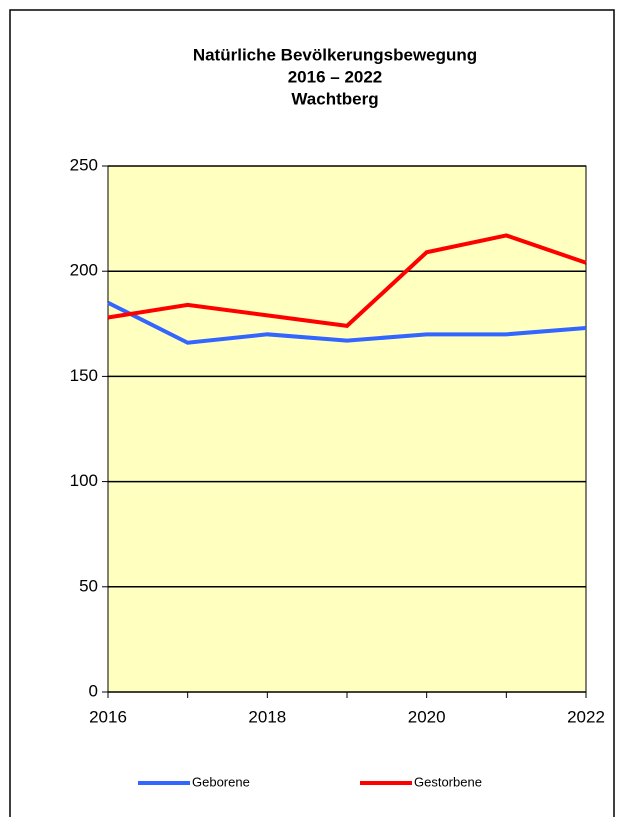 This screenshot has width=625, height=822. Describe the element at coordinates (335, 76) in the screenshot. I see `chart-title: 2016 – 2022` at that location.